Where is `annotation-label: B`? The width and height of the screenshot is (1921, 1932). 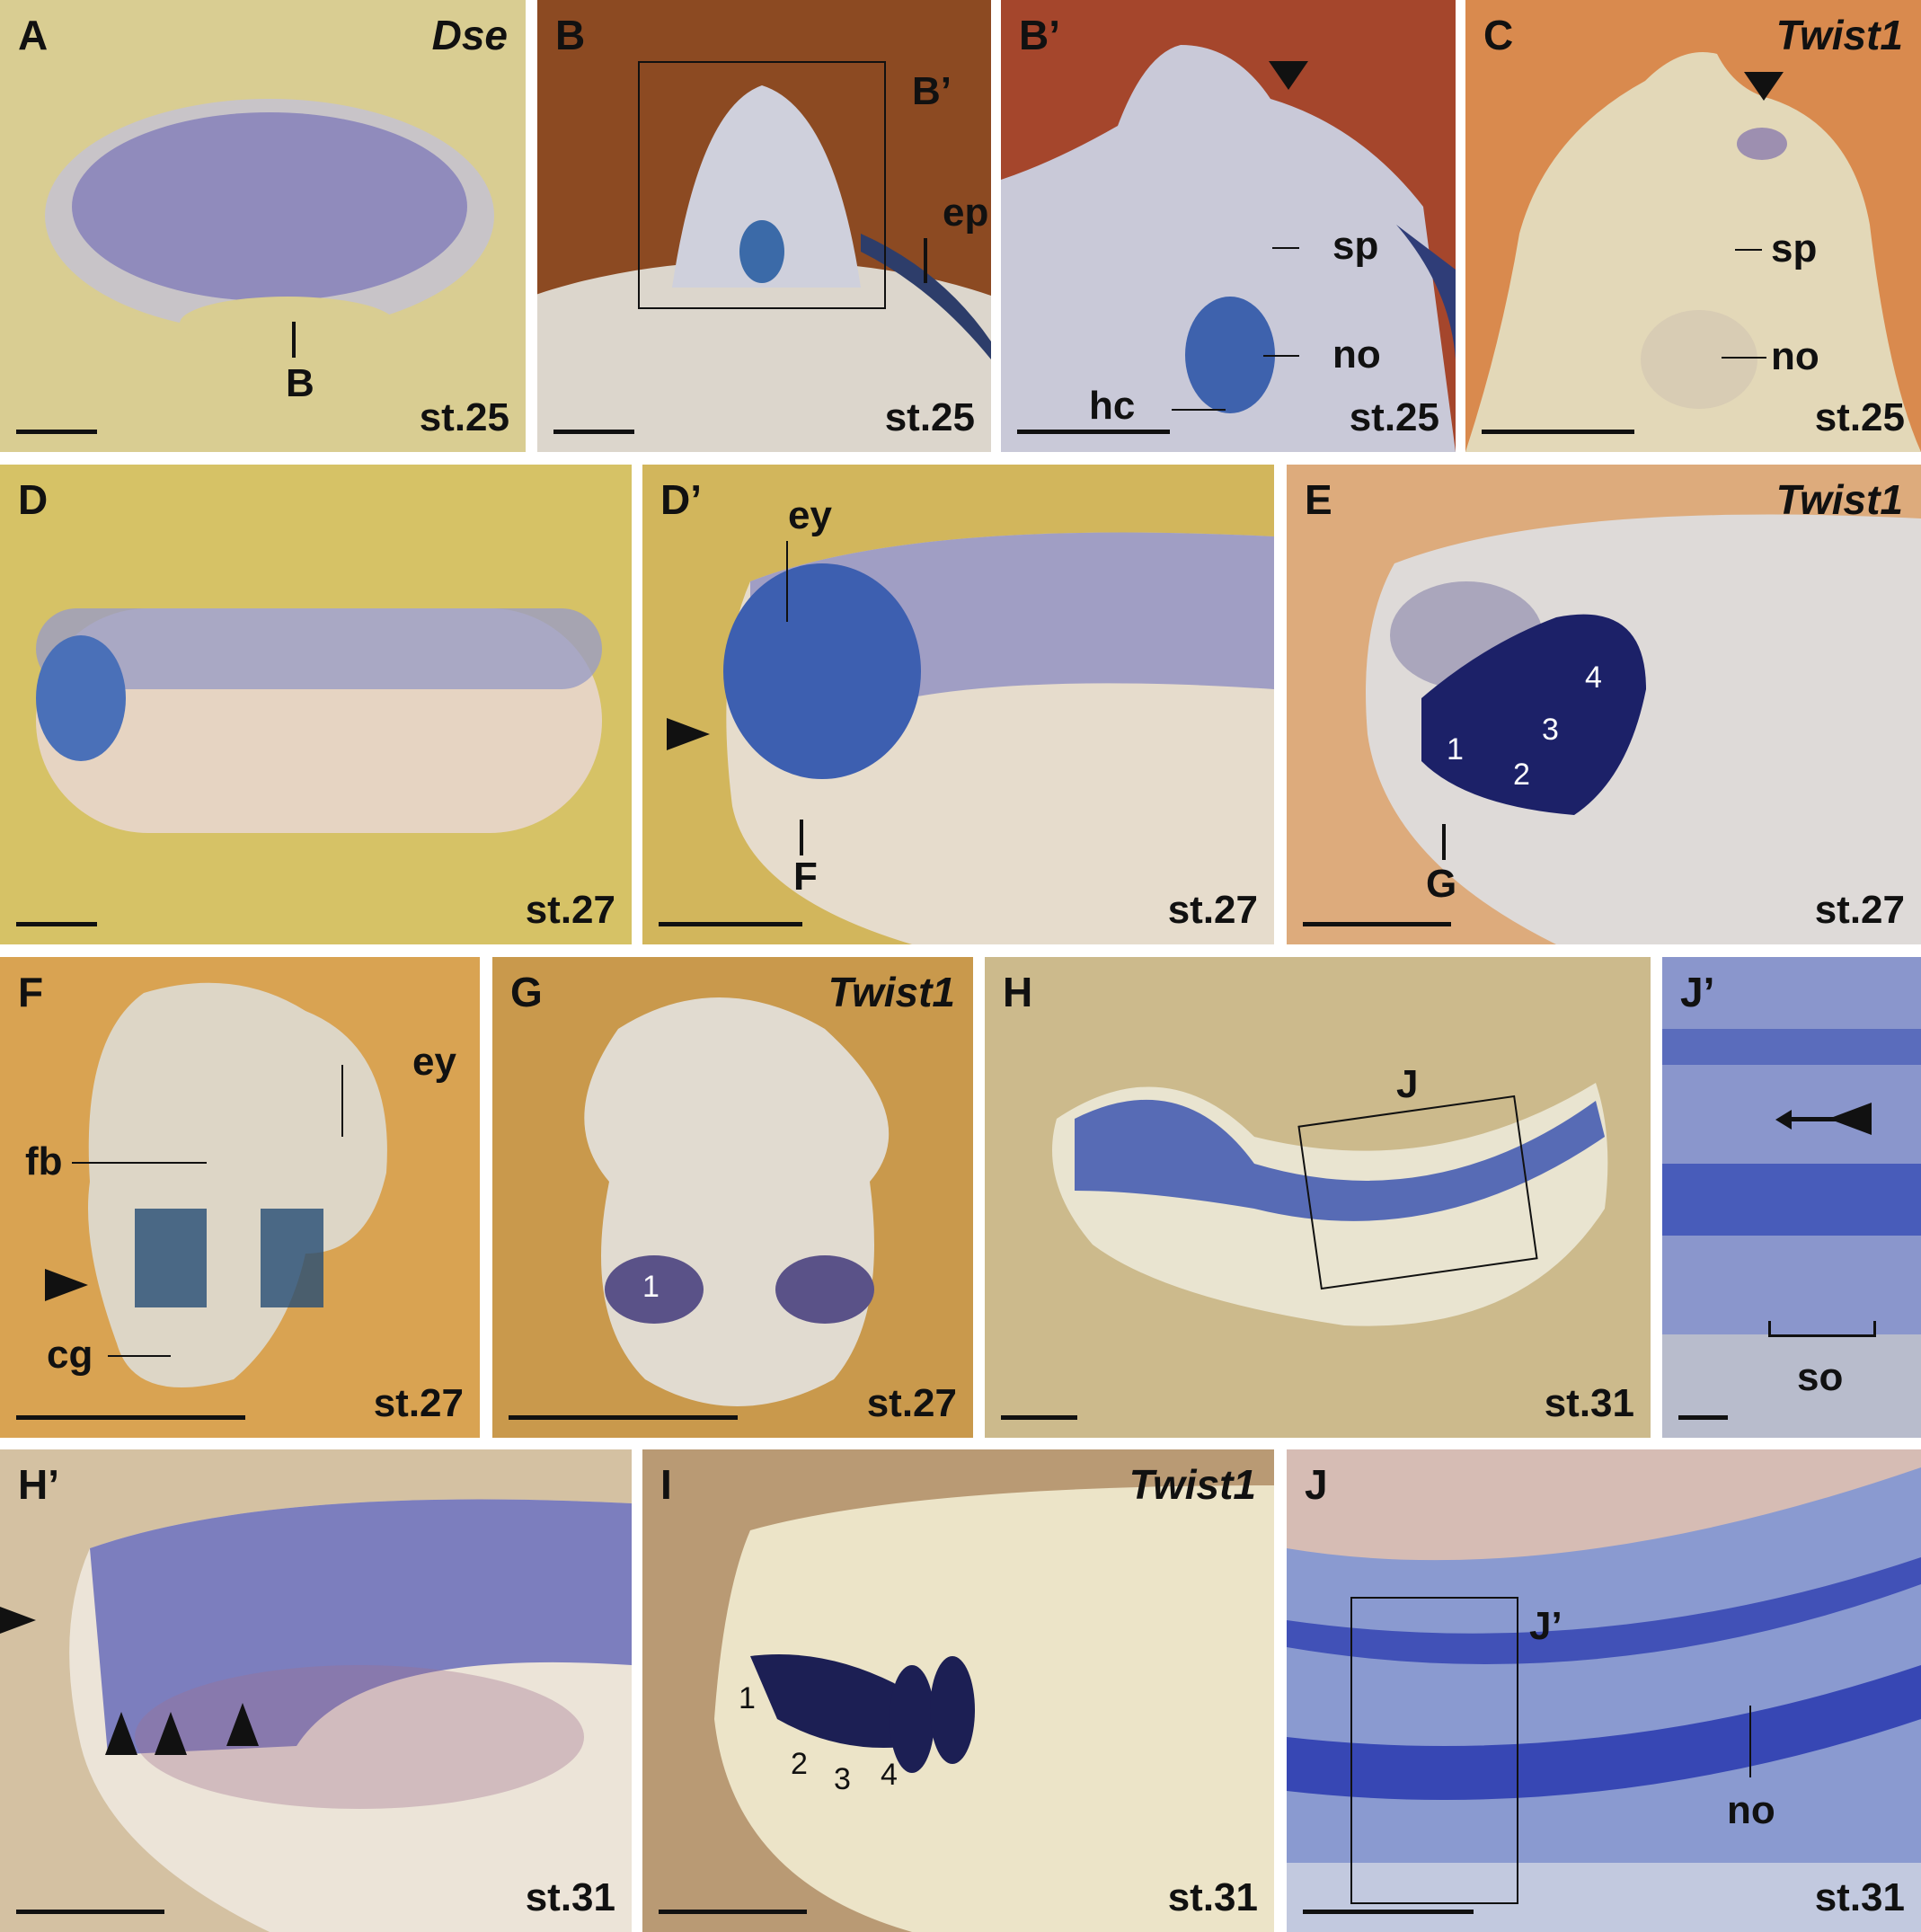
annotation-label: B is located at coordinates (300, 383).